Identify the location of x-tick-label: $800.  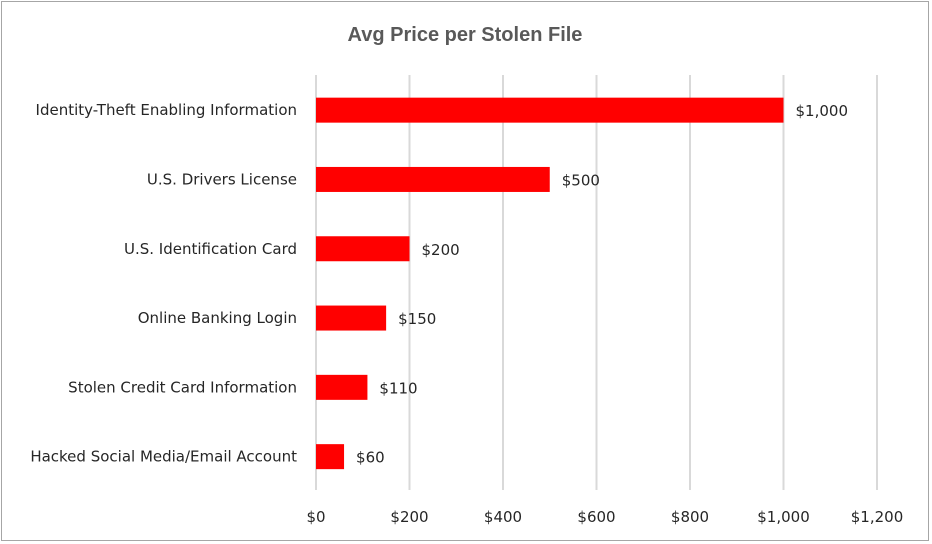
(690, 517).